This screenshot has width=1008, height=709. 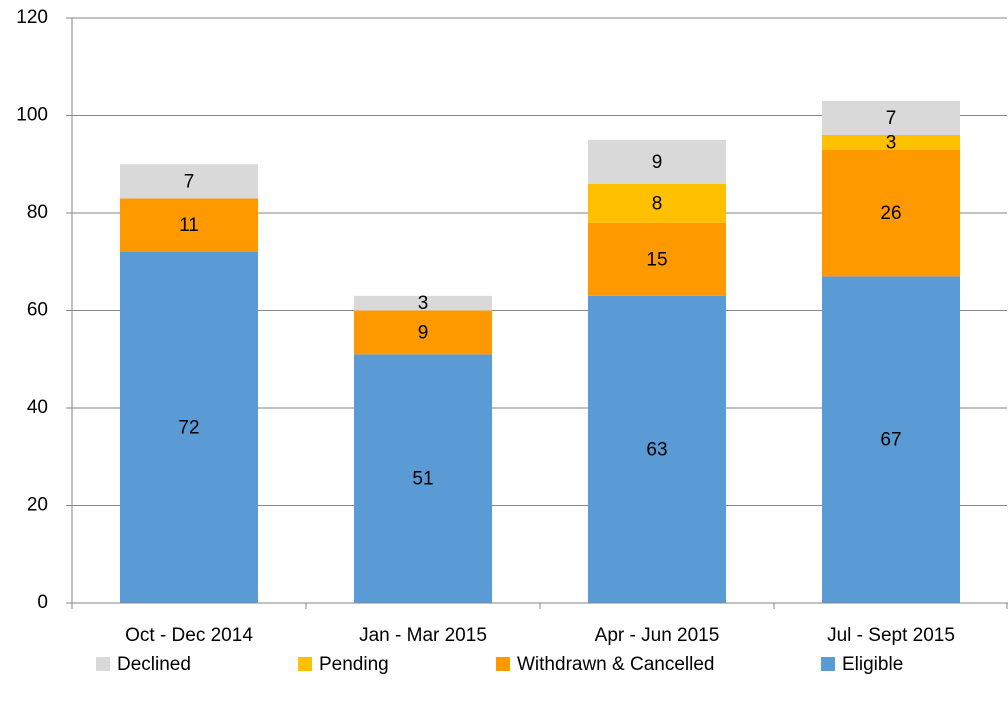 I want to click on x-tick-label: Apr - Jun 2015, so click(x=657, y=635).